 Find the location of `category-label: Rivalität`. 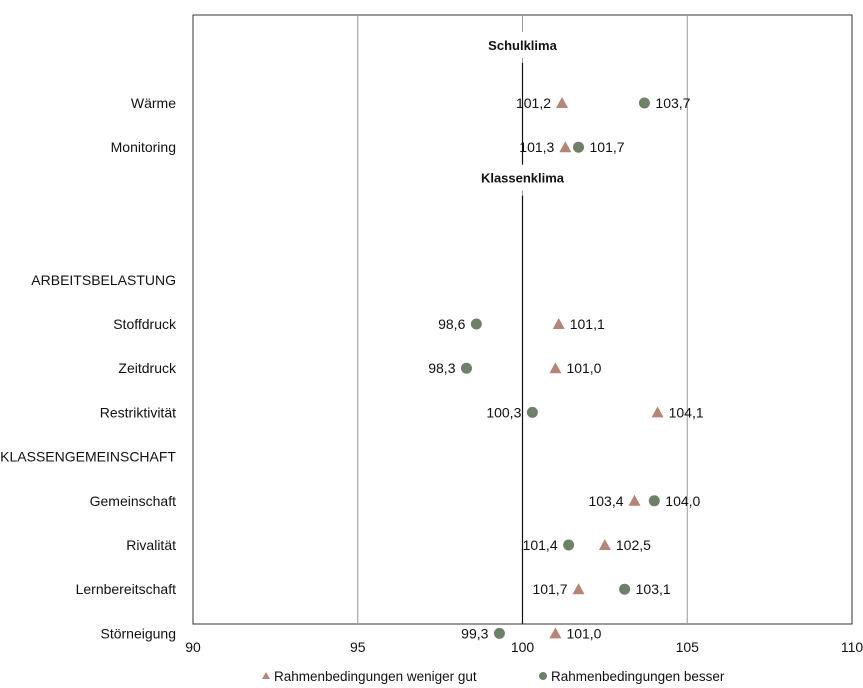

category-label: Rivalität is located at coordinates (151, 545).